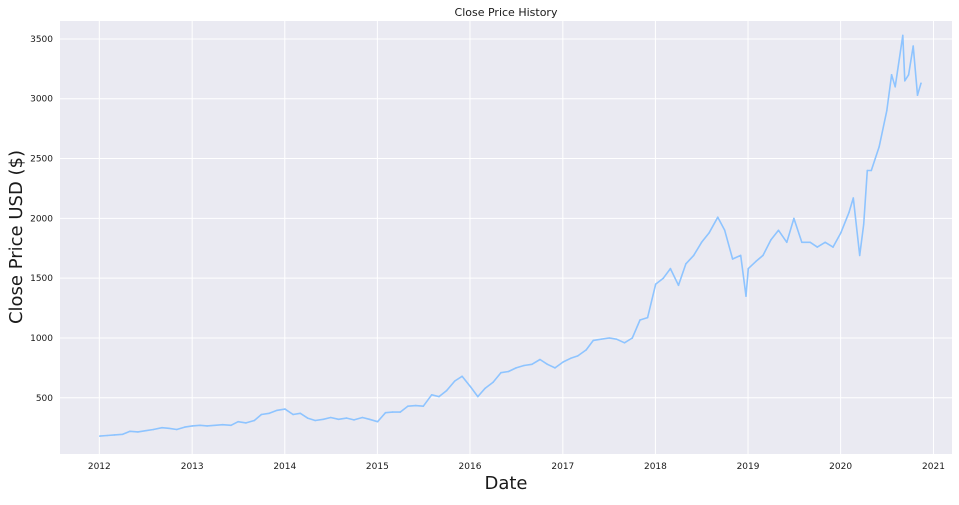  Describe the element at coordinates (655, 467) in the screenshot. I see `x-tick-label: 2018` at that location.